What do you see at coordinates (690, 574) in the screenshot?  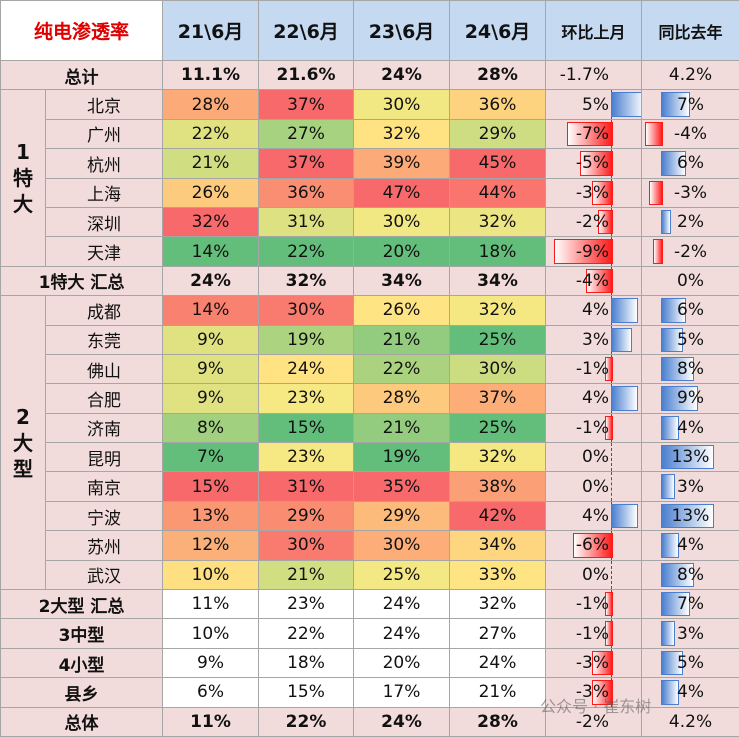 I see `yoy-text: 8%` at bounding box center [690, 574].